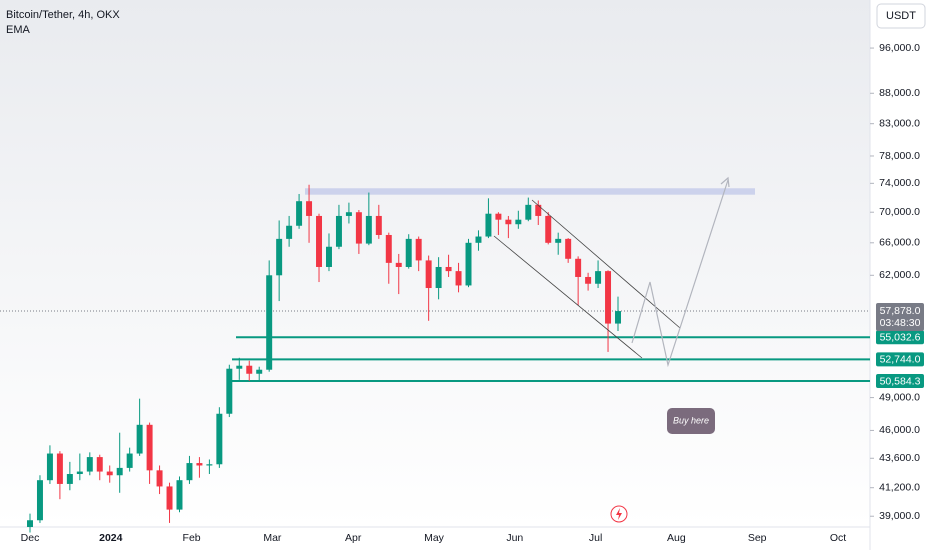 This screenshot has width=932, height=550. I want to click on price-axis, so click(901, 275).